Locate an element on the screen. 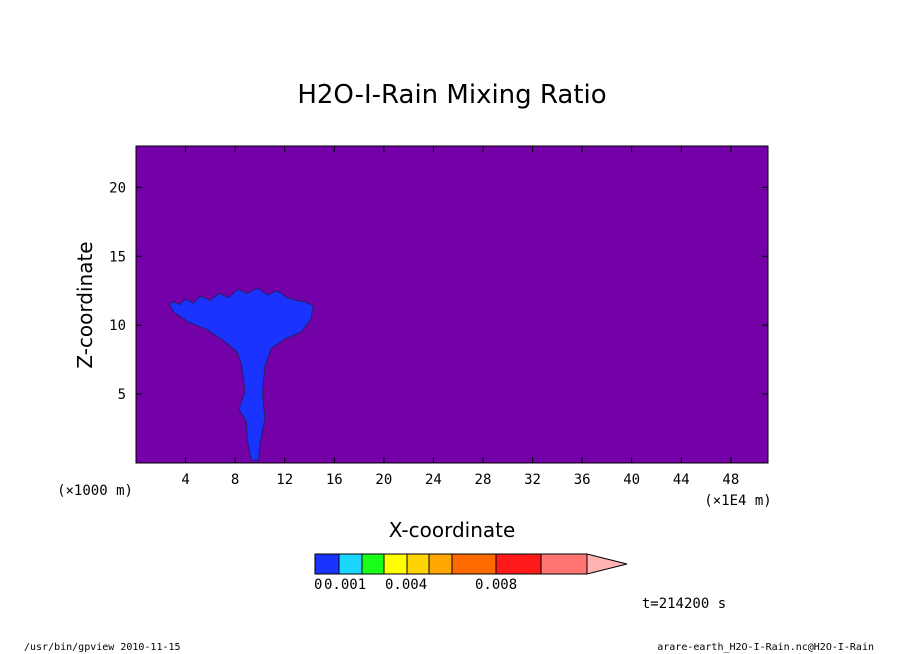 This screenshot has height=654, width=904. x-tick-label: 4 is located at coordinates (185, 480).